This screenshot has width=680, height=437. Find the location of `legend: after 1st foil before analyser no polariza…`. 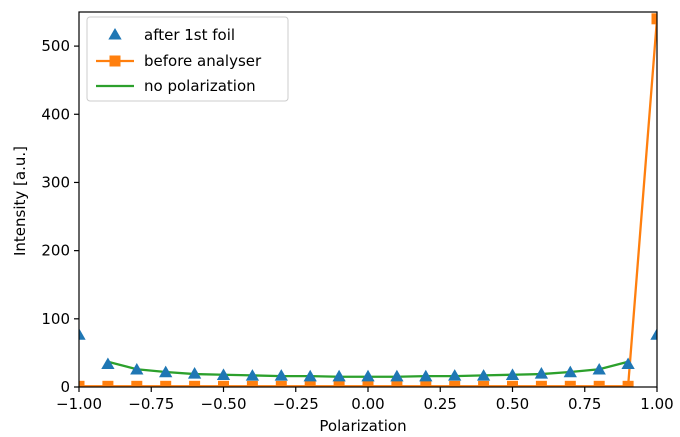

legend: after 1st foil before analyser no polariza… is located at coordinates (187, 59).